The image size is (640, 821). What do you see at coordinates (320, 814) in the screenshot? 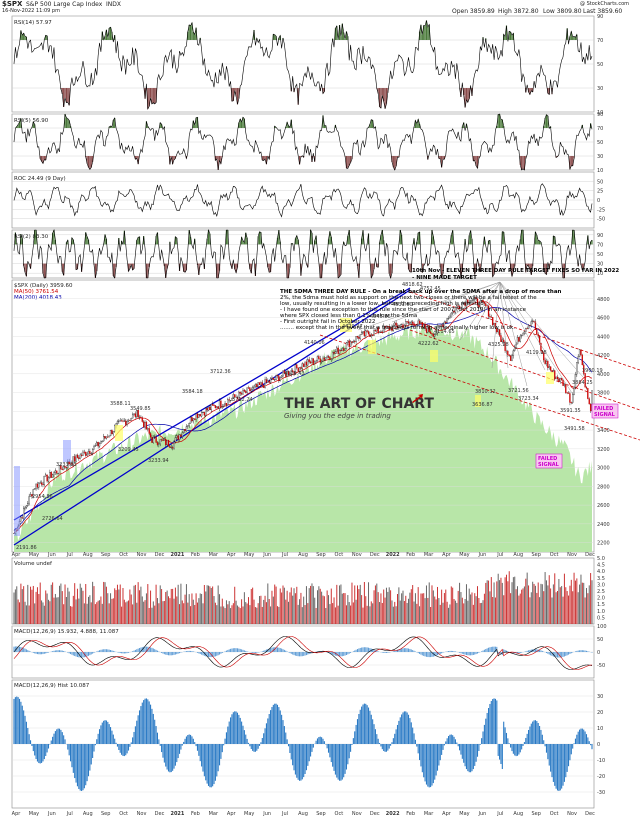
I see `x-axis-label: Sep` at bounding box center [320, 814].